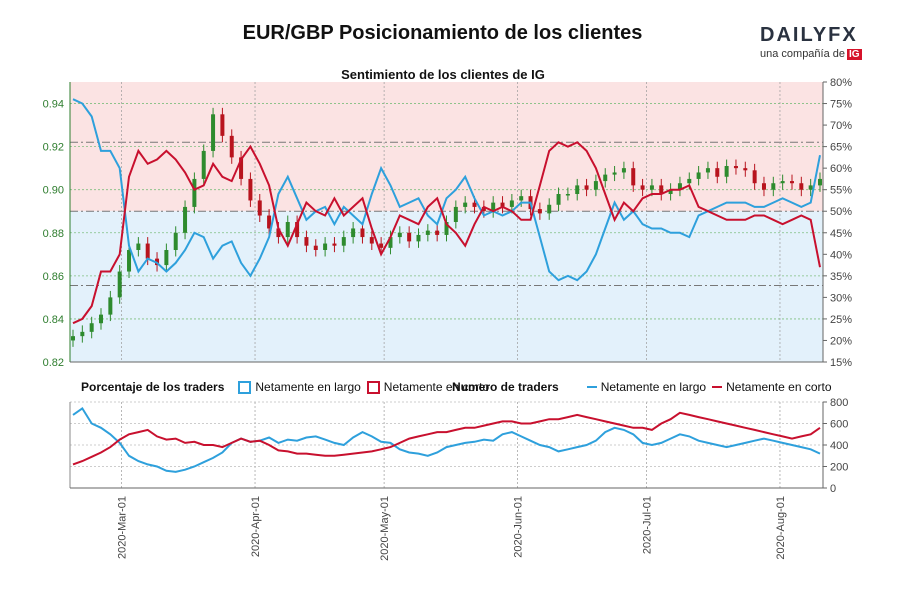 This screenshot has width=900, height=600. I want to click on x-tick-label: 2020-Mar-01, so click(123, 527).